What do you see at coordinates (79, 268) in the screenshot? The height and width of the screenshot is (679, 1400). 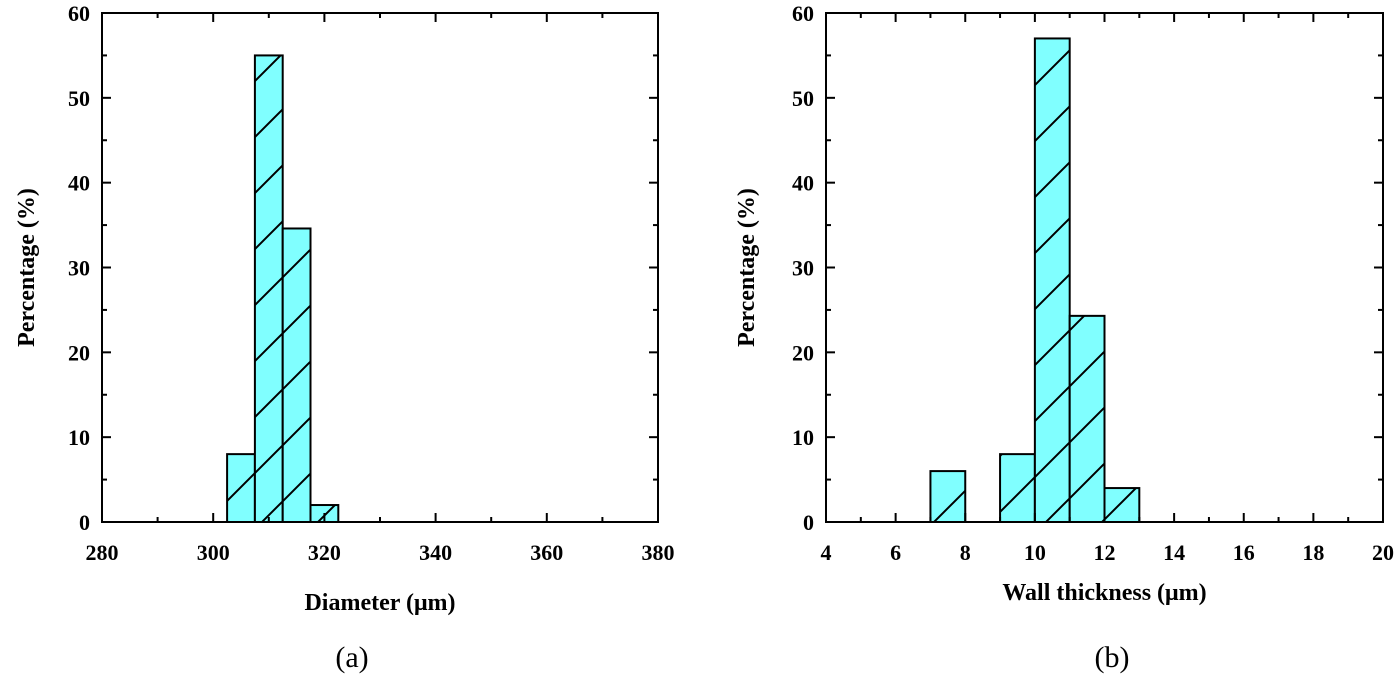 I see `chart-a-y-tick-label: 30` at bounding box center [79, 268].